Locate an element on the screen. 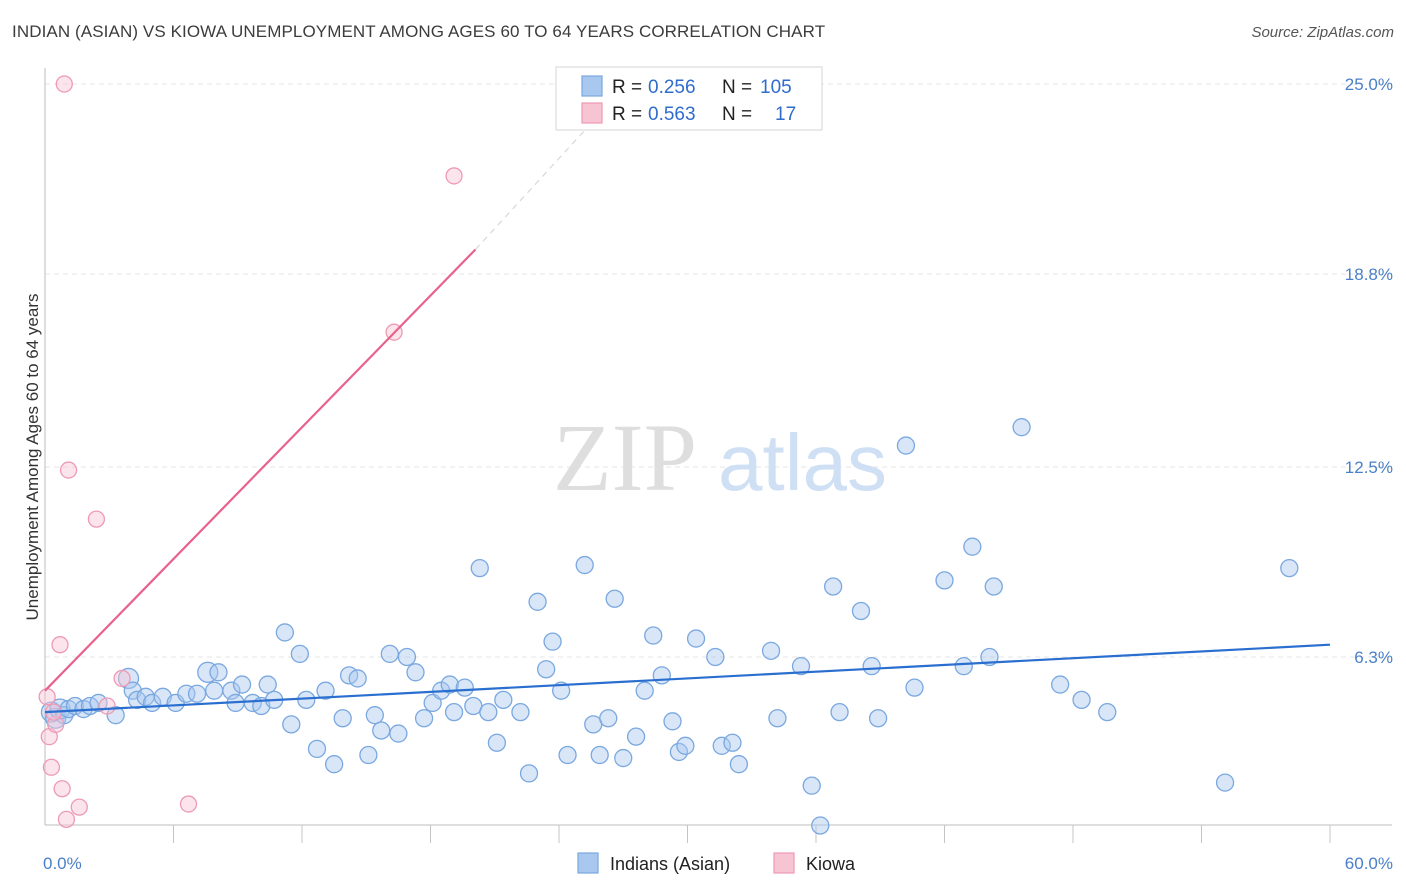  watermark: ZIP atlas is located at coordinates (720, 457).